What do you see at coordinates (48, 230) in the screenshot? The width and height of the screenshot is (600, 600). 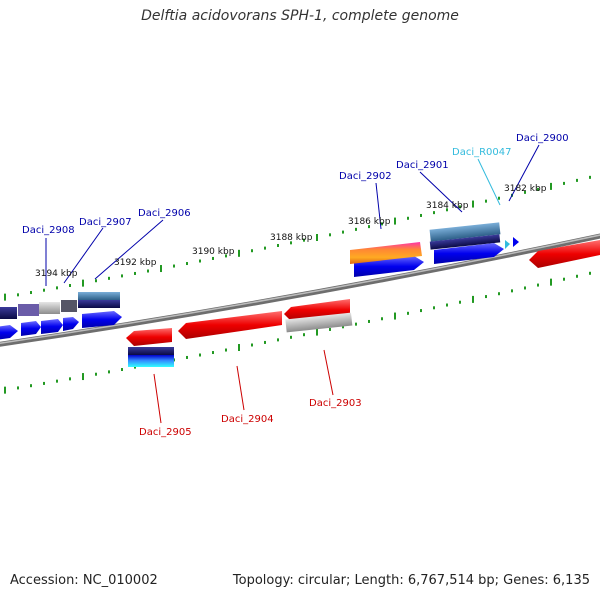 I see `gene-label: Daci_2908` at bounding box center [48, 230].